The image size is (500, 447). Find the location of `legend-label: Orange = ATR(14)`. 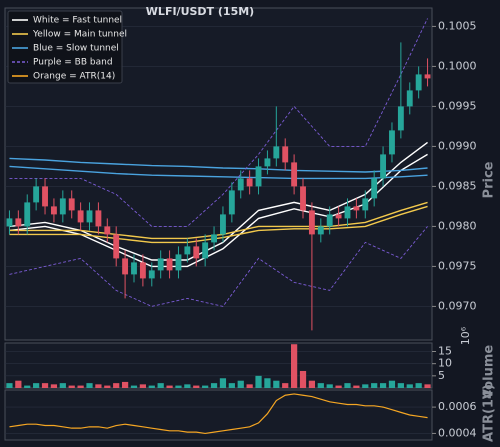

legend-label: Orange = ATR(14) is located at coordinates (74, 77).